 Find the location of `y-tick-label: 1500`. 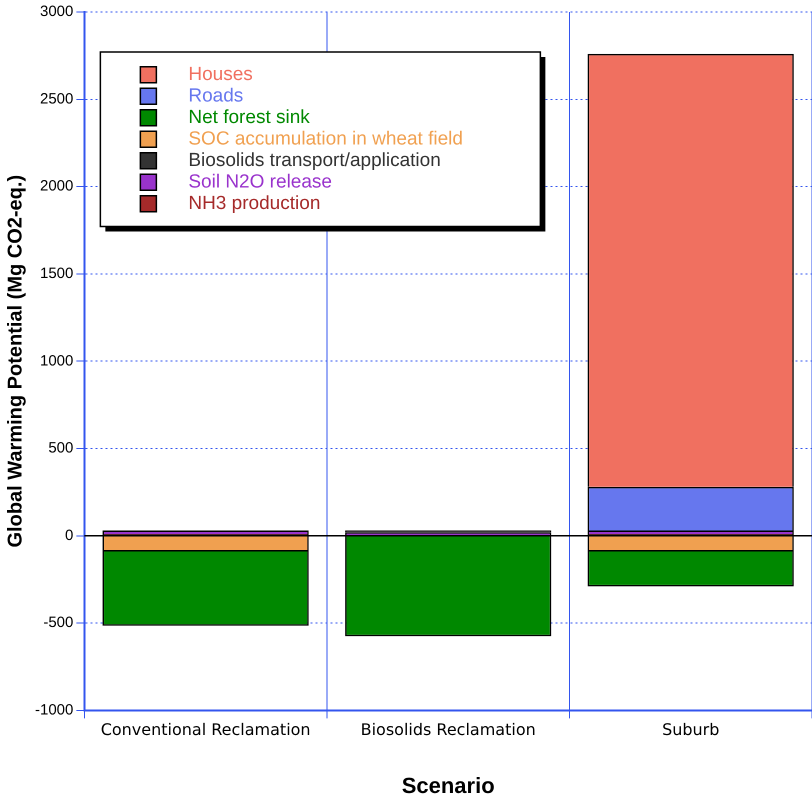

y-tick-label: 1500 is located at coordinates (57, 273).